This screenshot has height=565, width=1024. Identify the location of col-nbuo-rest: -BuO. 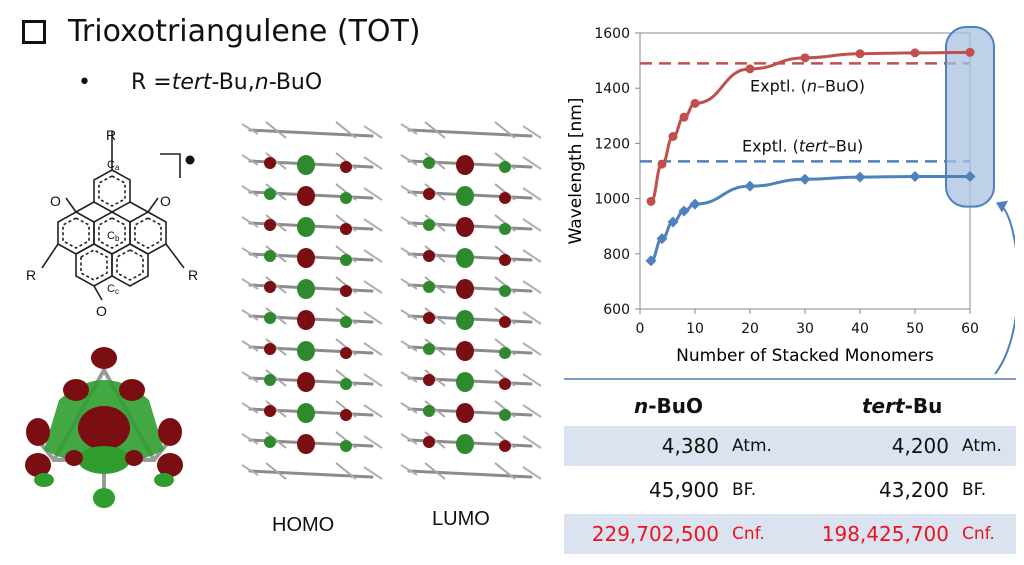
(676, 406).